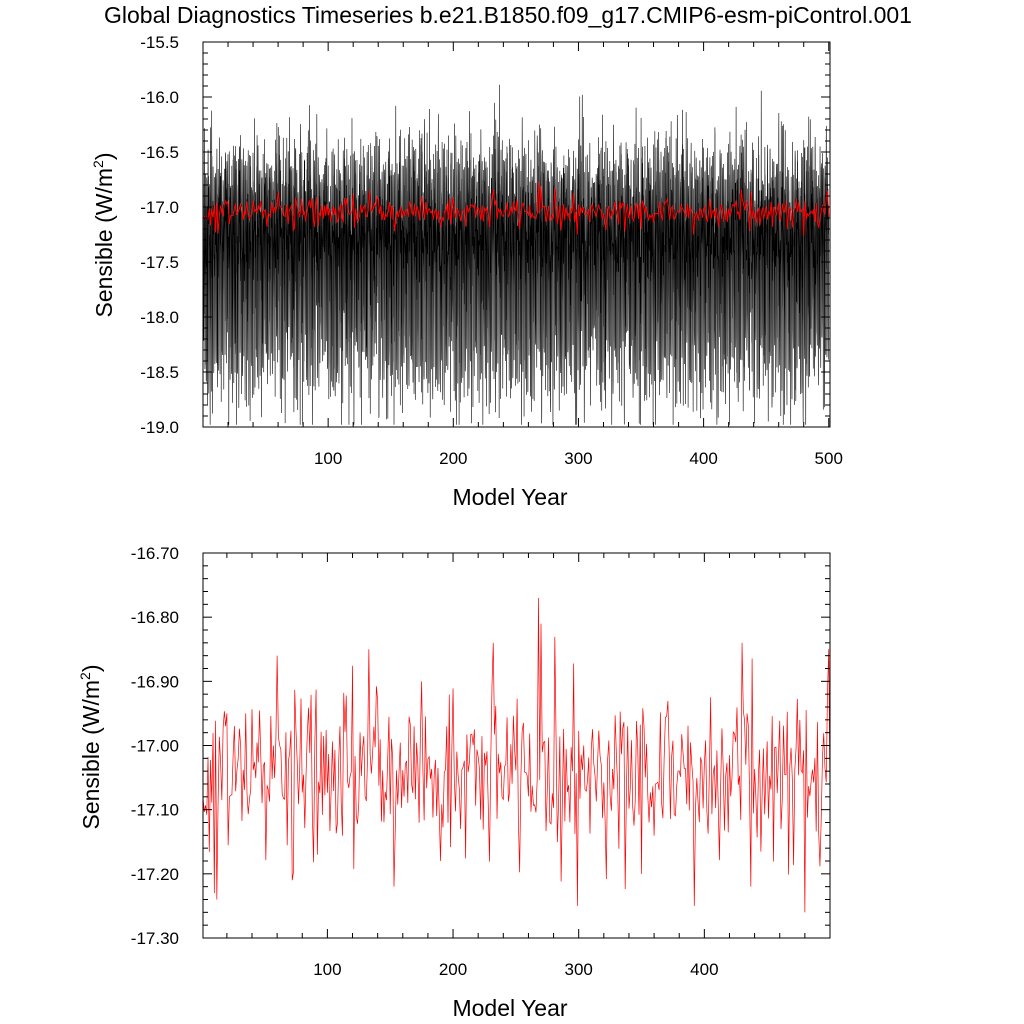 This screenshot has width=1024, height=1024. I want to click on top-y-tick-label: -18.0, so click(159, 317).